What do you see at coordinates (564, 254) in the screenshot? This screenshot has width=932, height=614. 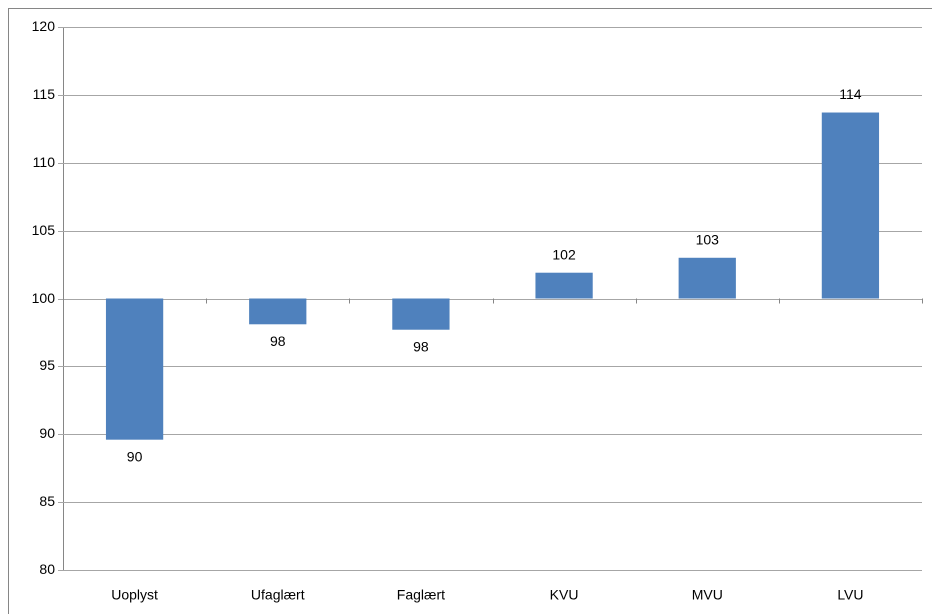 I see `value-label: 102` at bounding box center [564, 254].